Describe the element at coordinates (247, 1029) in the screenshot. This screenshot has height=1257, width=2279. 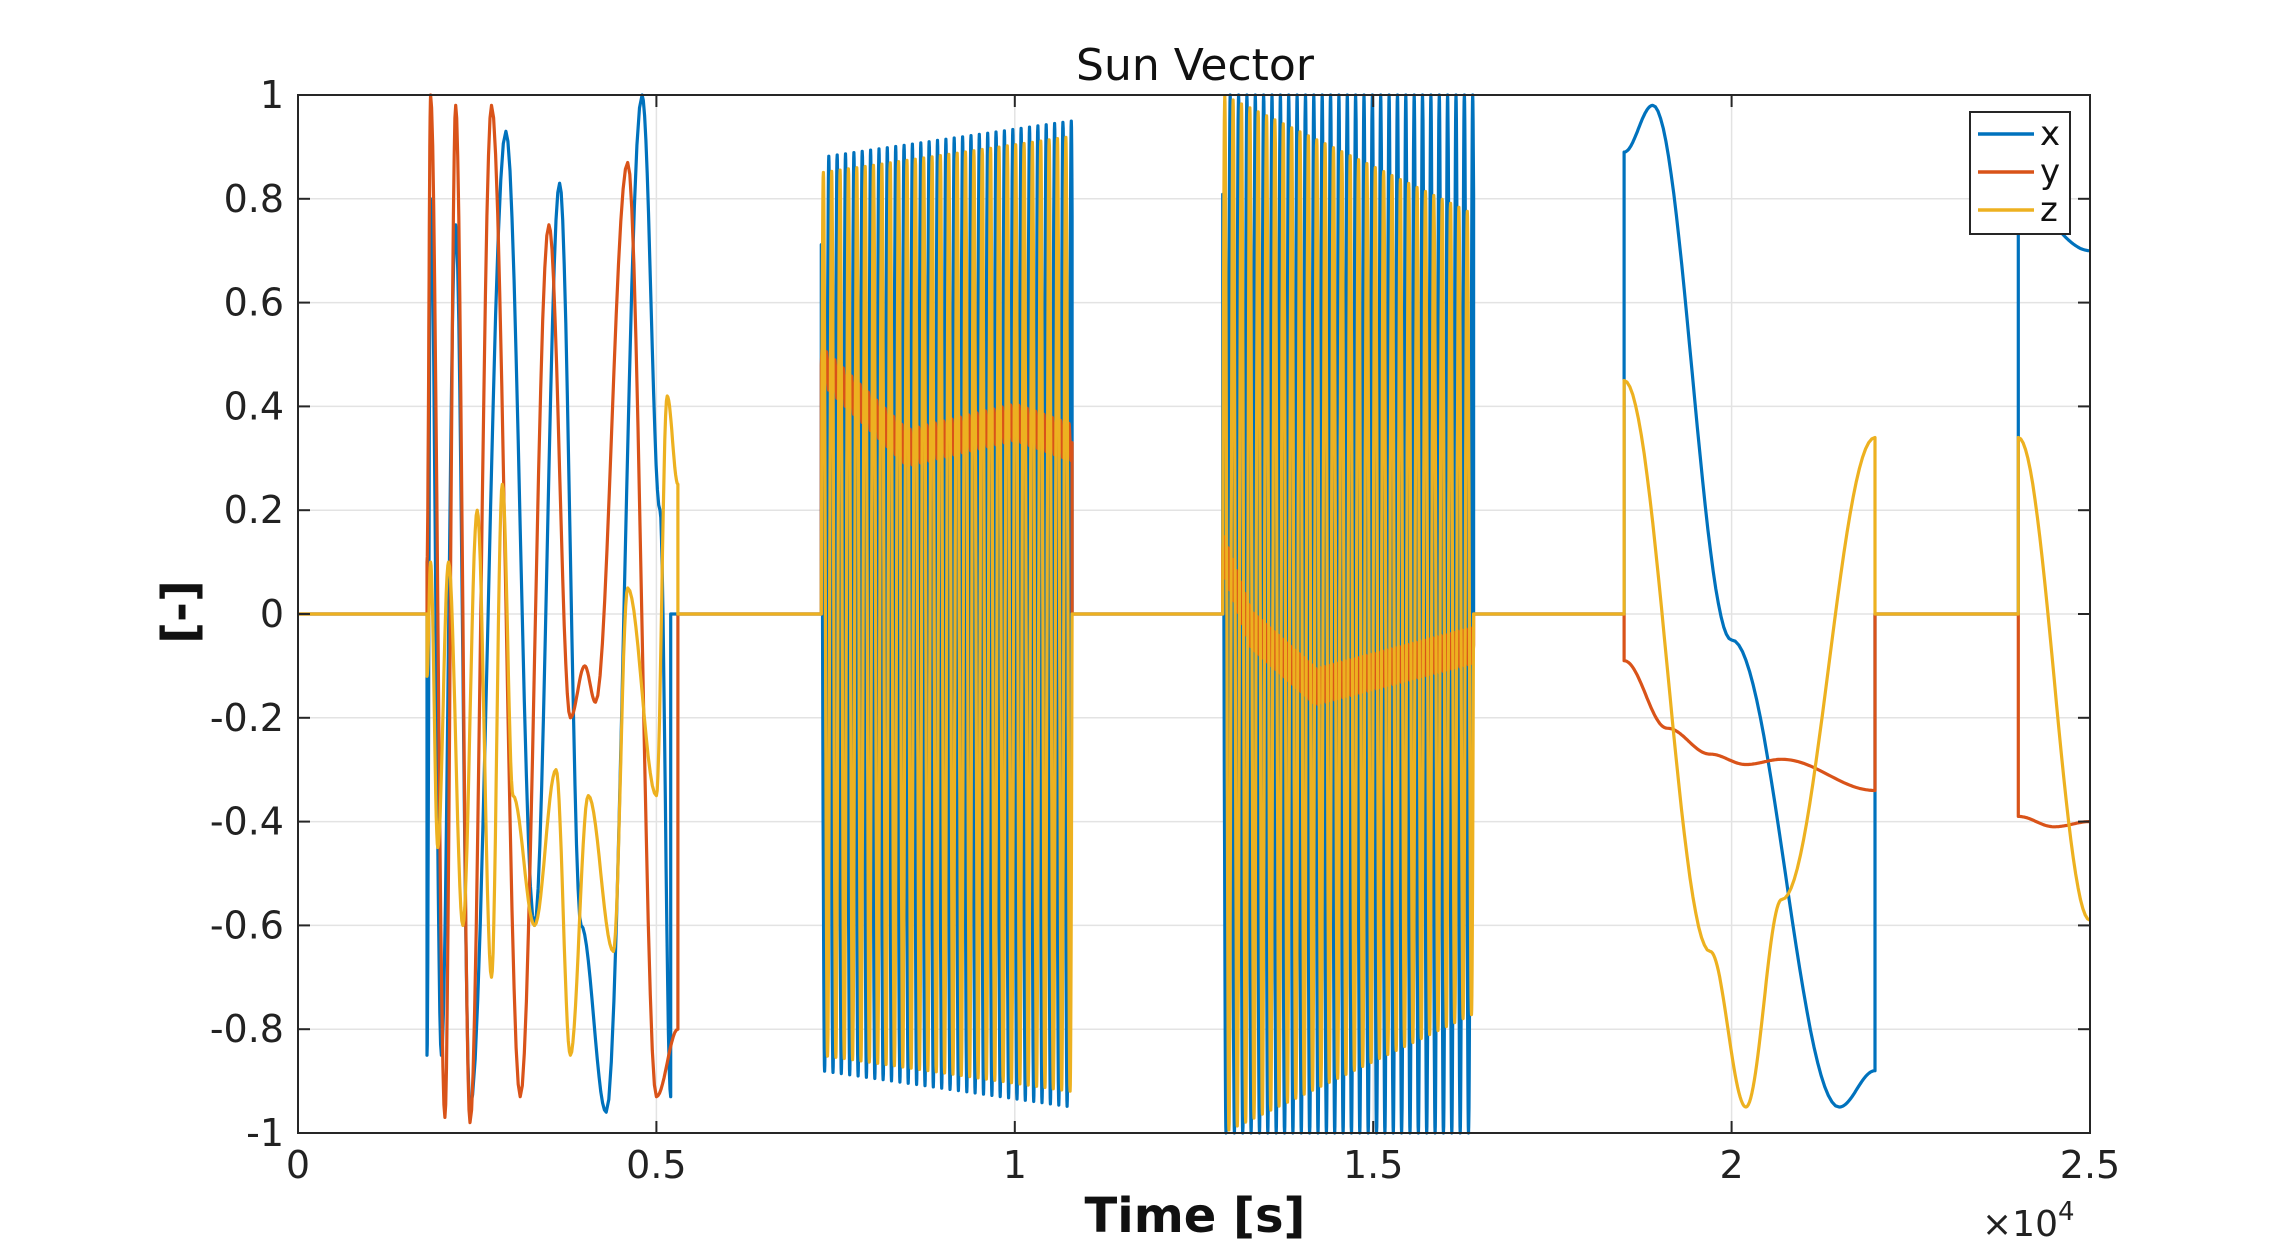
I see `y-tick-label: -0.8` at that location.